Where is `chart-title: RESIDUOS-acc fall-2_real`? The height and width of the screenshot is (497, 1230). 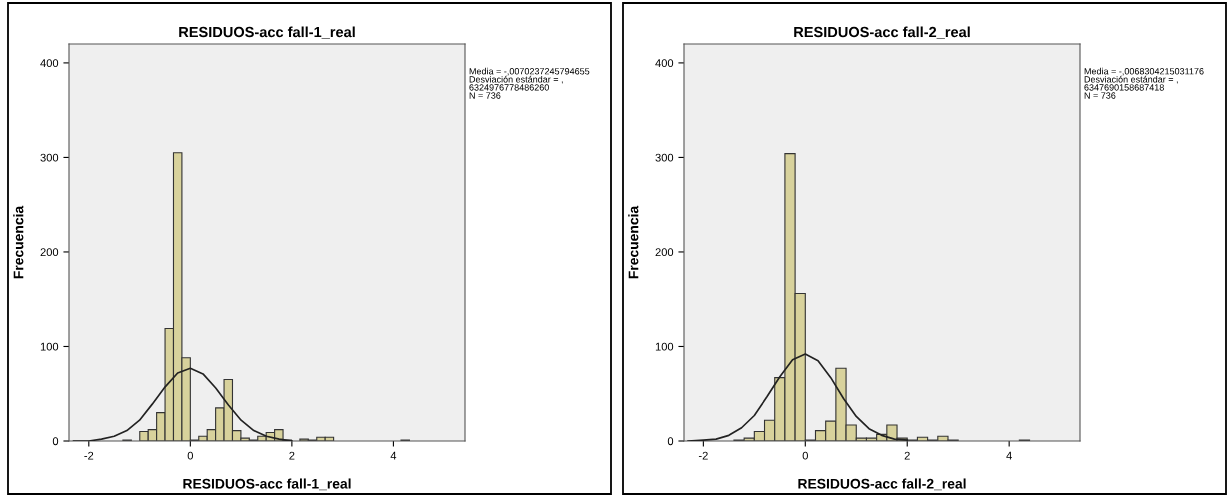 chart-title: RESIDUOS-acc fall-2_real is located at coordinates (882, 32).